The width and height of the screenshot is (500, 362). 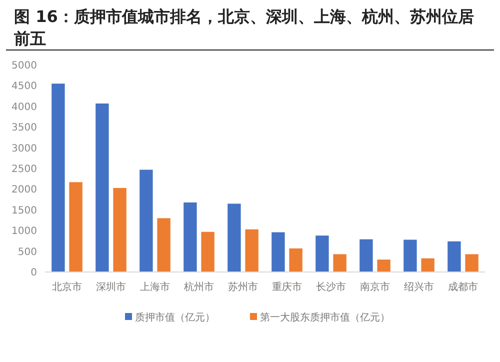 What do you see at coordinates (24, 232) in the screenshot?
I see `y-tick-label: 1000` at bounding box center [24, 232].